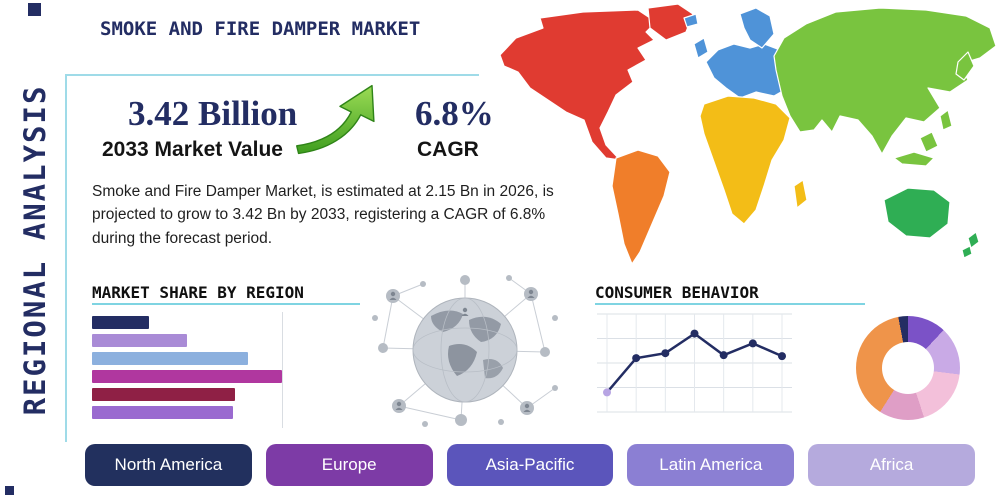 This screenshot has height=500, width=1000. Describe the element at coordinates (198, 292) in the screenshot. I see `market-share-section-title: MARKET SHARE BY REGION` at that location.